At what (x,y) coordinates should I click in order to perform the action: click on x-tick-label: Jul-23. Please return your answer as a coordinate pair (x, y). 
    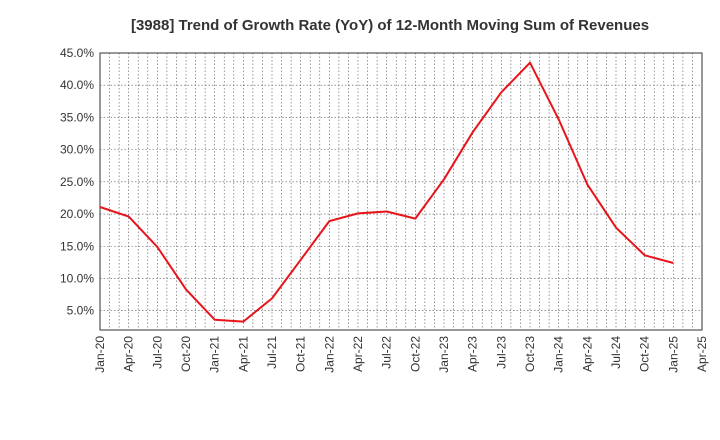
    Looking at the image, I should click on (501, 352).